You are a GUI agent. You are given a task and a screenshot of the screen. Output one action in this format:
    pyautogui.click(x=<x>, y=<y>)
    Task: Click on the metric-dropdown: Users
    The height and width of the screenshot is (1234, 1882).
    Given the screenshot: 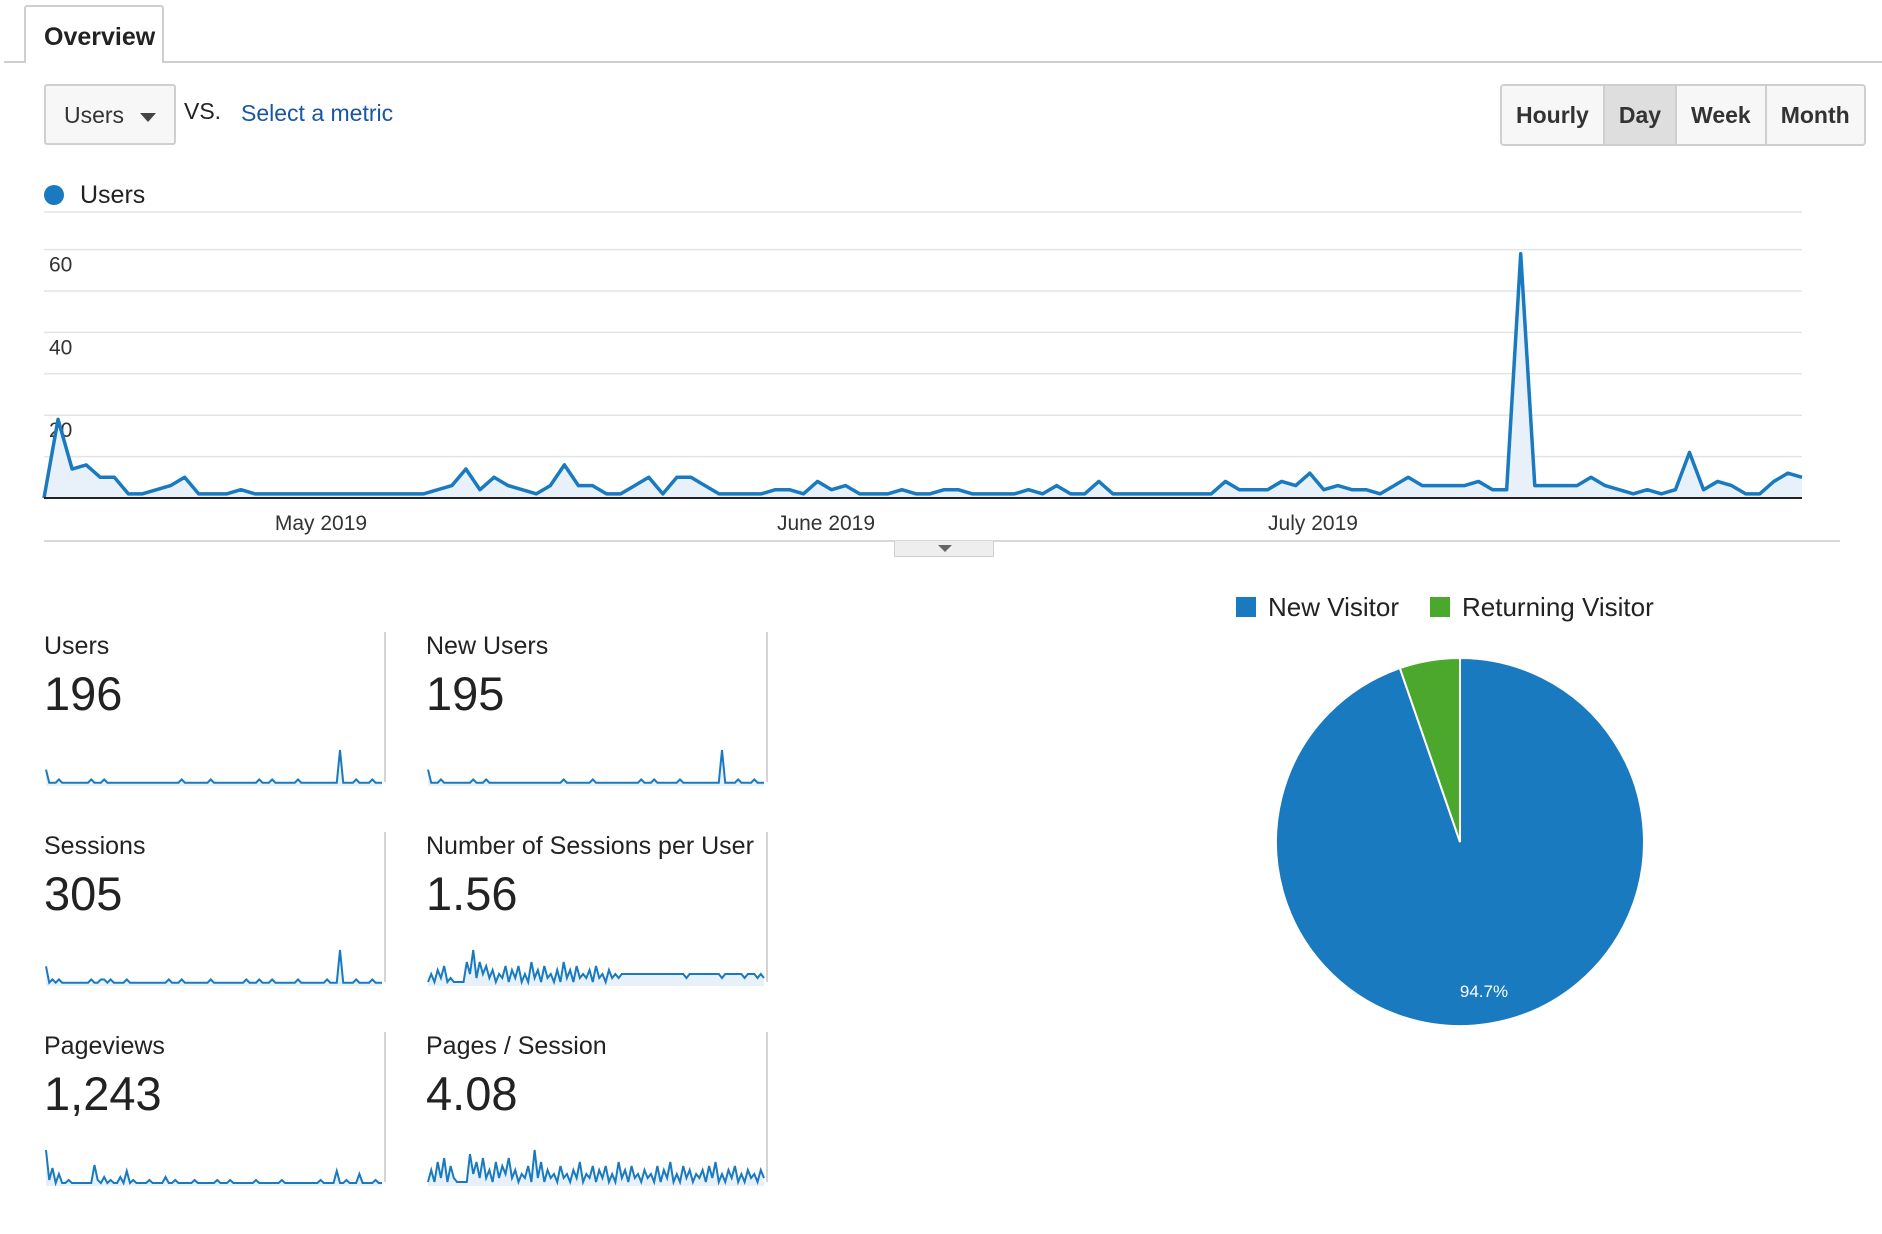 What is the action you would take?
    pyautogui.click(x=110, y=114)
    